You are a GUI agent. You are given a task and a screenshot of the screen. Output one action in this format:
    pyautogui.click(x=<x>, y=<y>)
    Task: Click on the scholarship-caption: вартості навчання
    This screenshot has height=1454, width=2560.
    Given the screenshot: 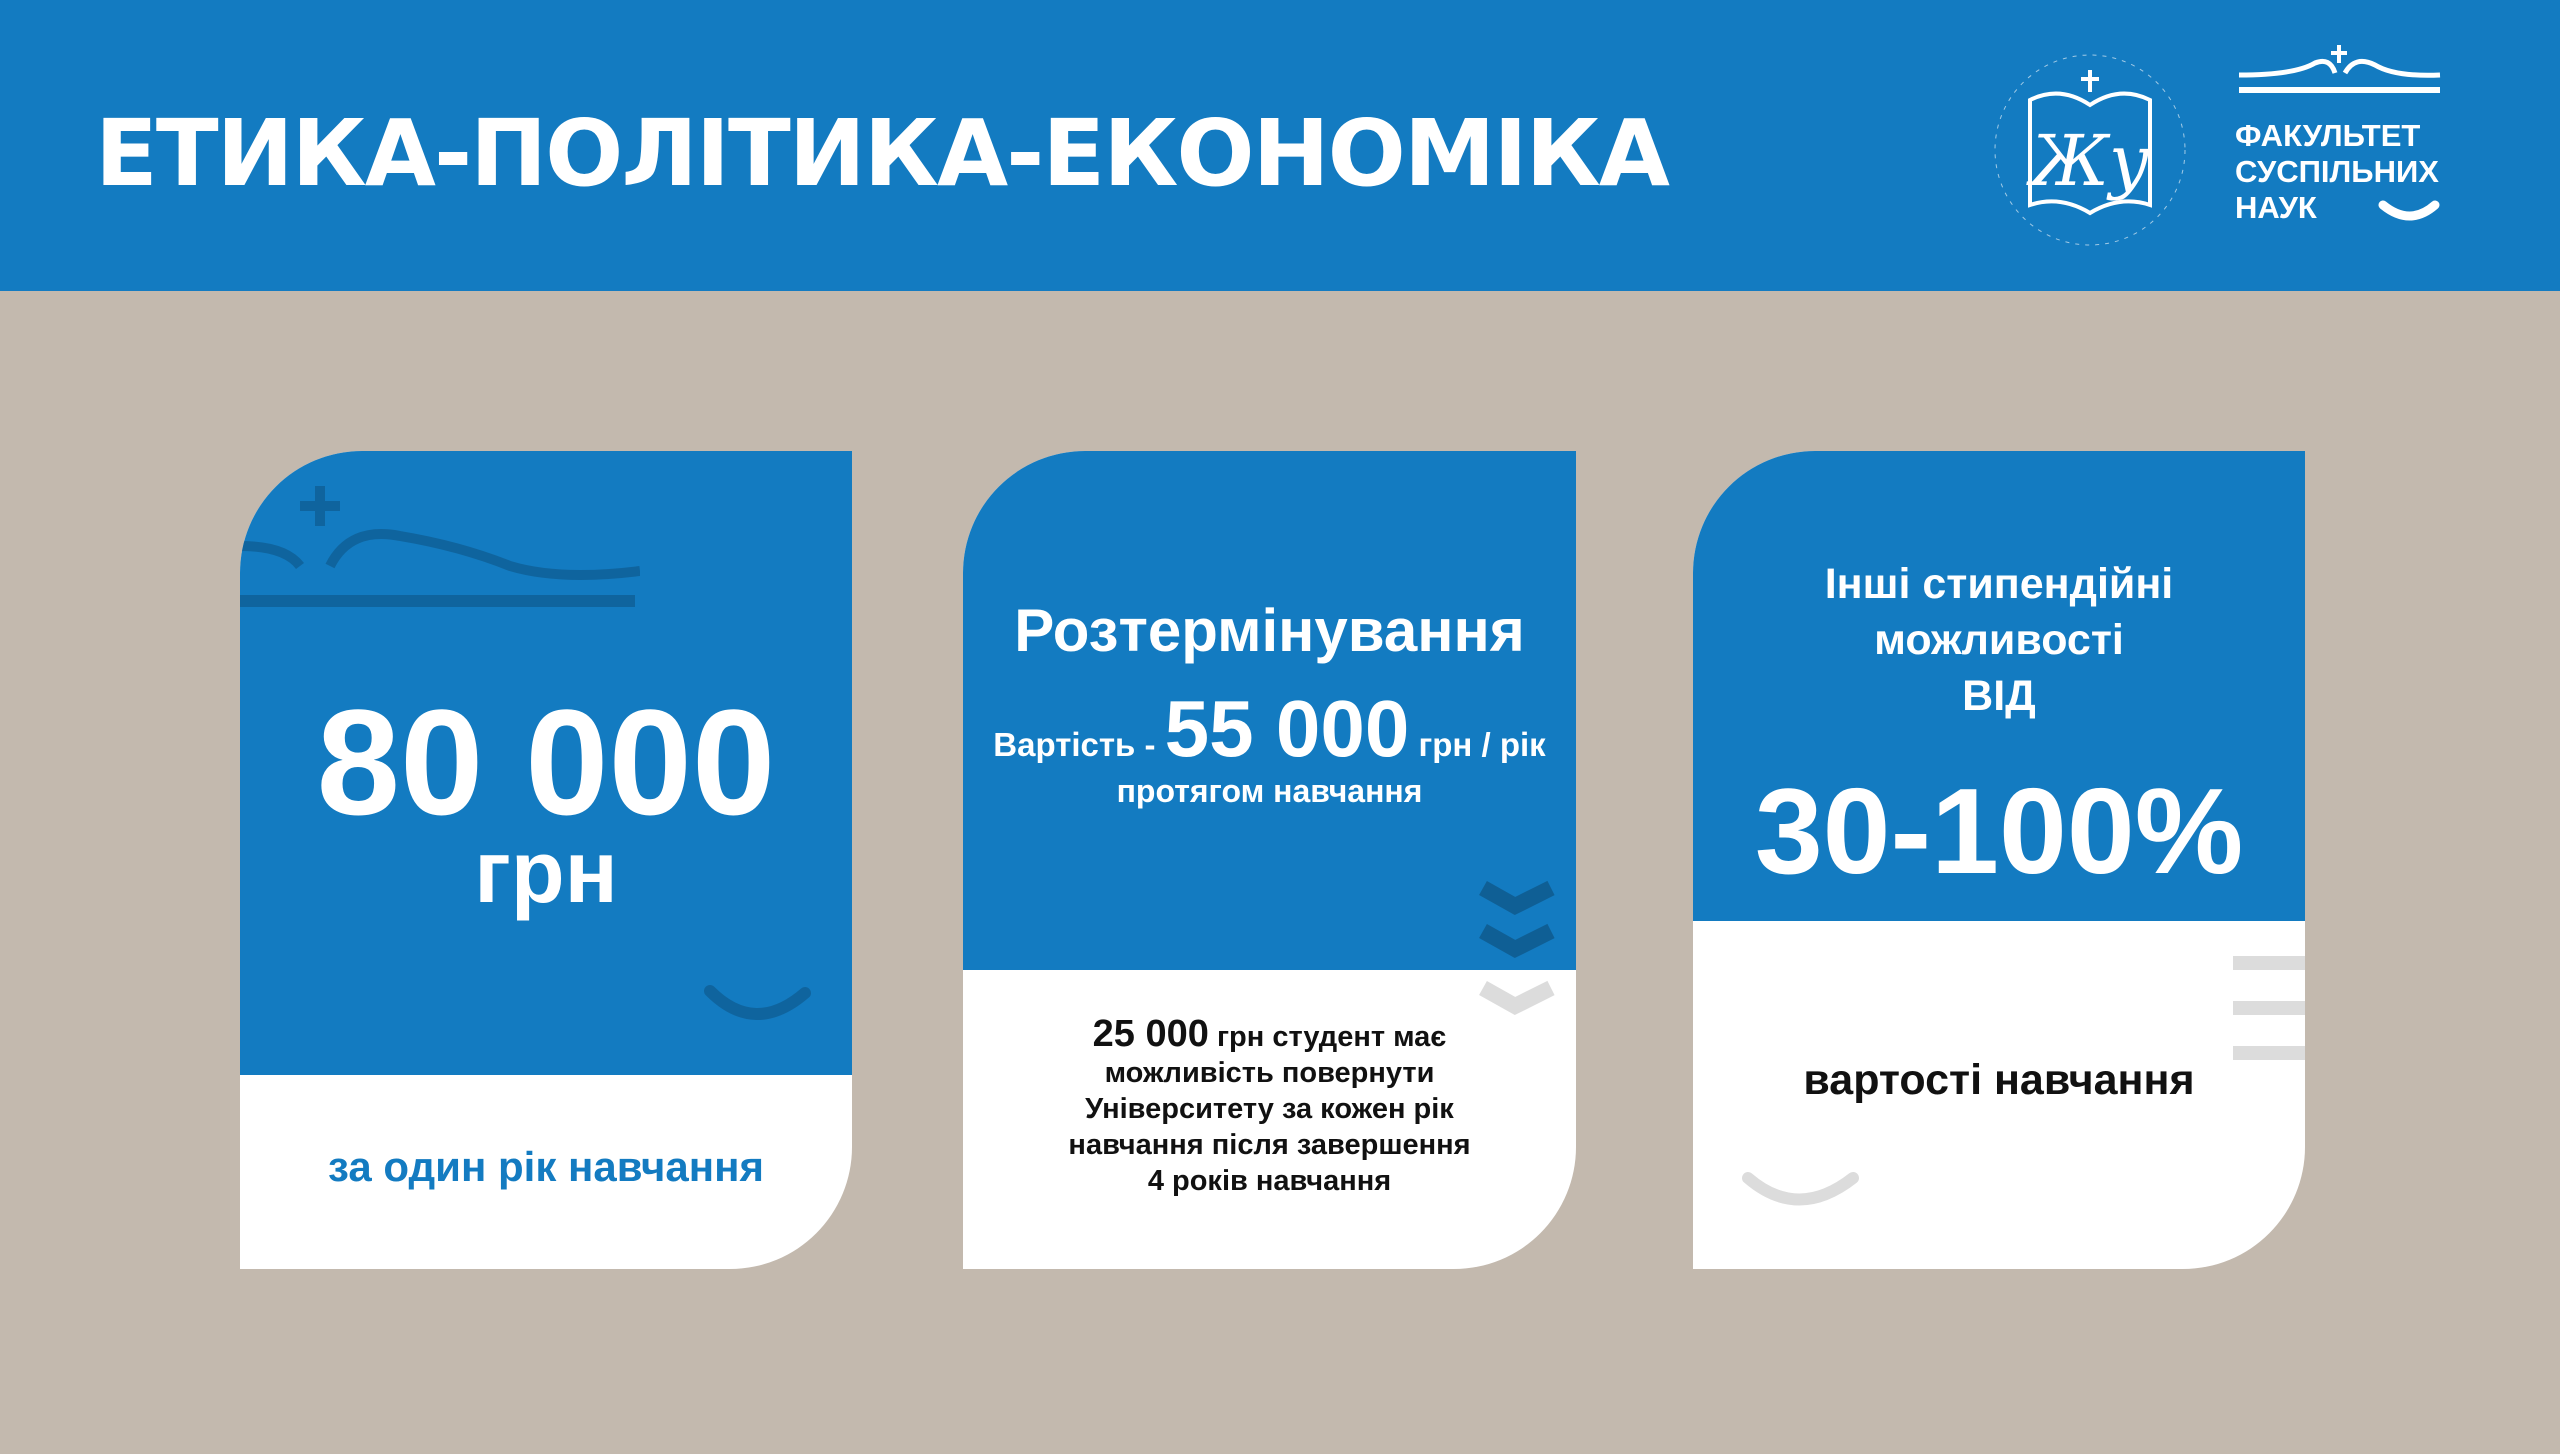 What is the action you would take?
    pyautogui.click(x=1999, y=1080)
    